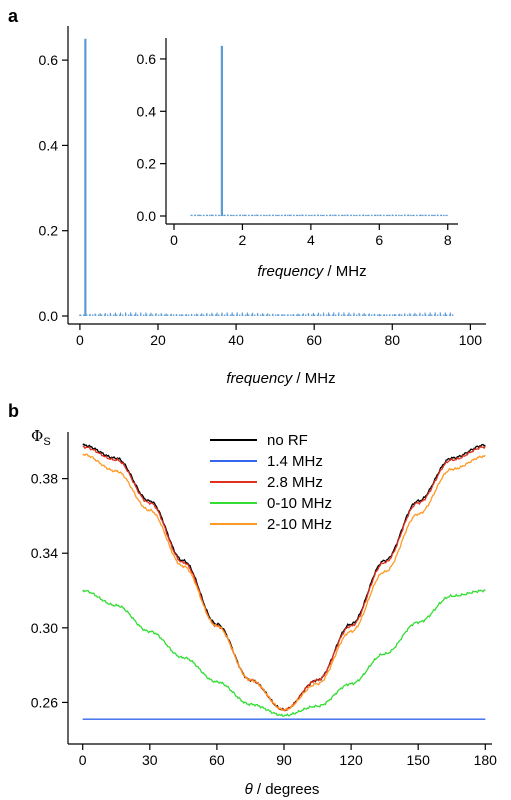 This screenshot has width=511, height=800. I want to click on panel-b-y-label-phi: Φ, so click(37, 436).